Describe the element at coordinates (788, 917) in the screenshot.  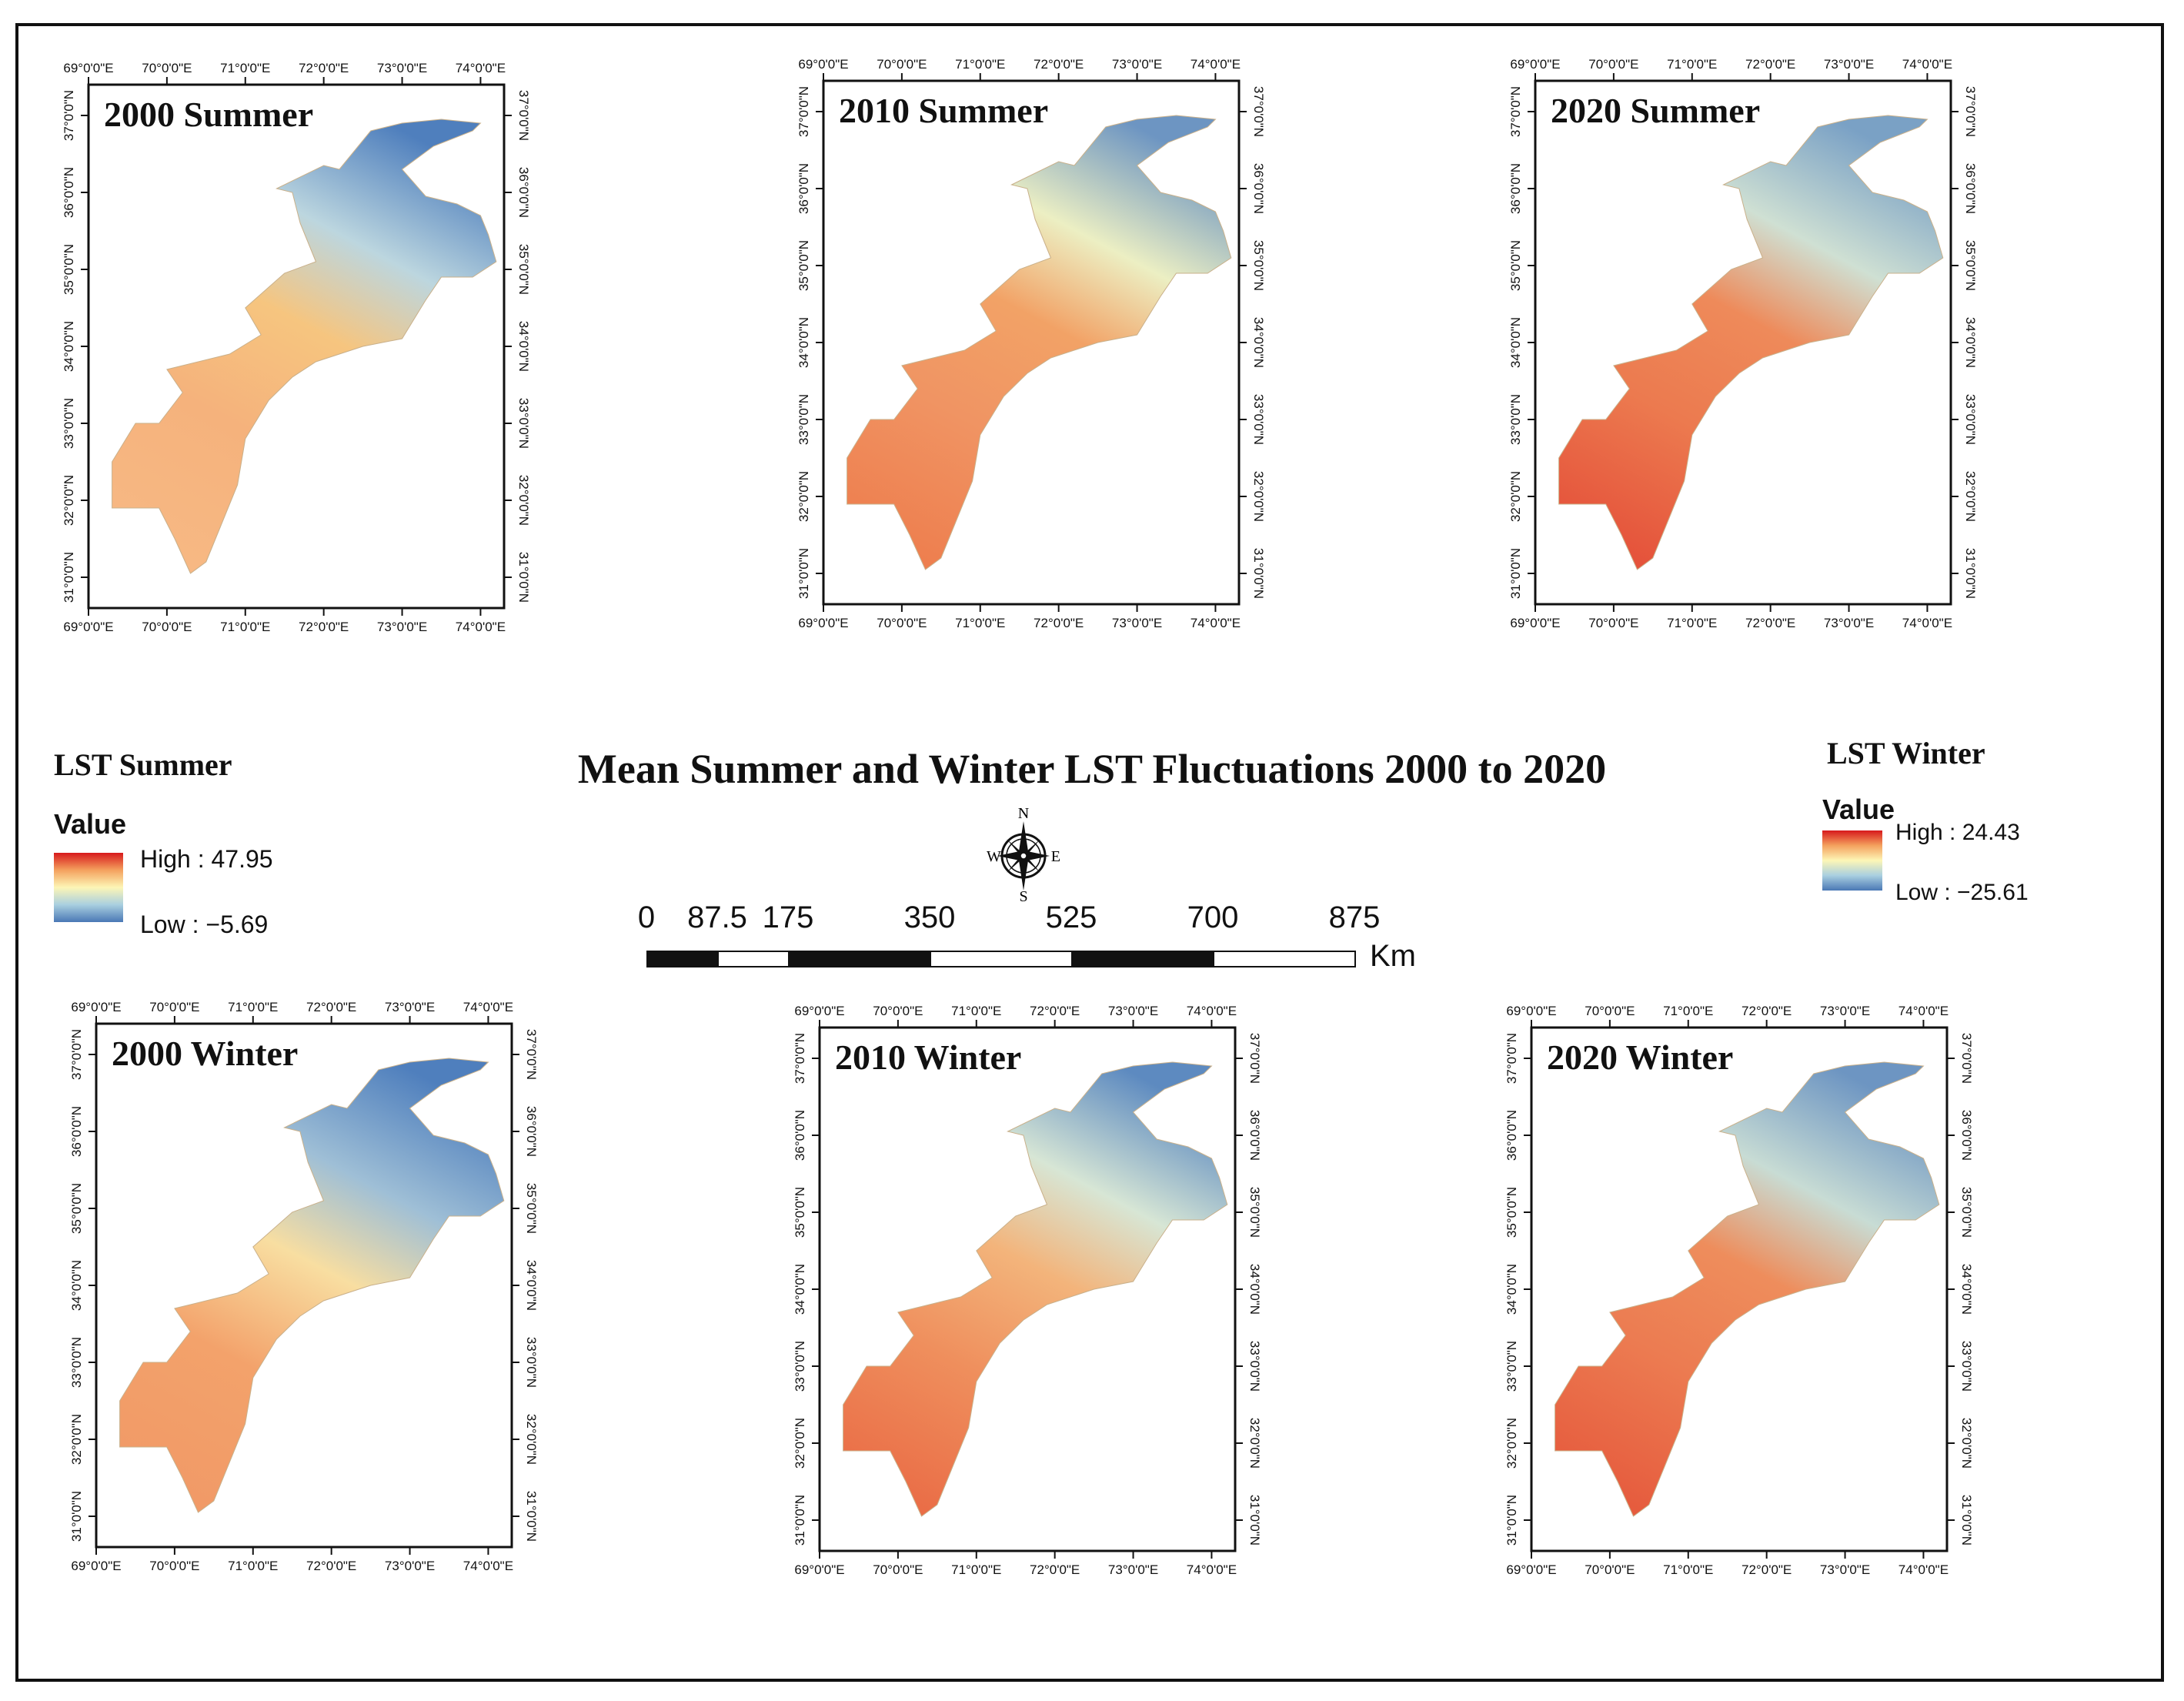
I see `scale-label: 175` at that location.